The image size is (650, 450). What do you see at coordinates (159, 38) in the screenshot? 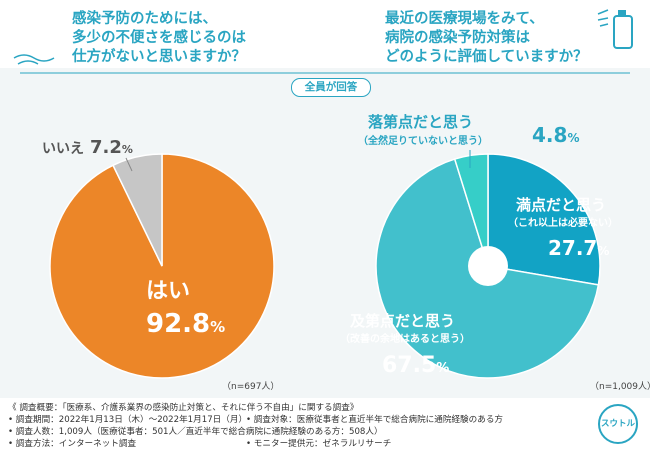
I see `question-left: 感染予防のためには、 多少の不便さを感じるのは 仕方がないと思いますか？` at bounding box center [159, 38].